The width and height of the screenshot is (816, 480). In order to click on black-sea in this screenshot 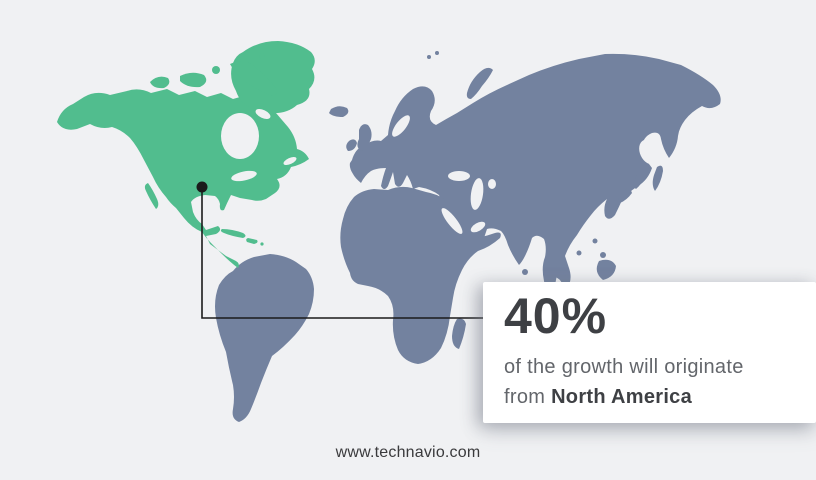, I will do `click(459, 176)`.